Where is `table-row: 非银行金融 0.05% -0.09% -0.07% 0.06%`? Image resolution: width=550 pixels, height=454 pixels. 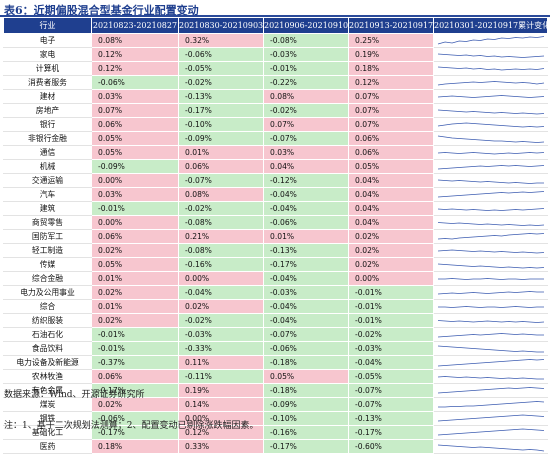
table-row: 非银行金融 0.05% -0.09% -0.07% 0.06% is located at coordinates (275, 138).